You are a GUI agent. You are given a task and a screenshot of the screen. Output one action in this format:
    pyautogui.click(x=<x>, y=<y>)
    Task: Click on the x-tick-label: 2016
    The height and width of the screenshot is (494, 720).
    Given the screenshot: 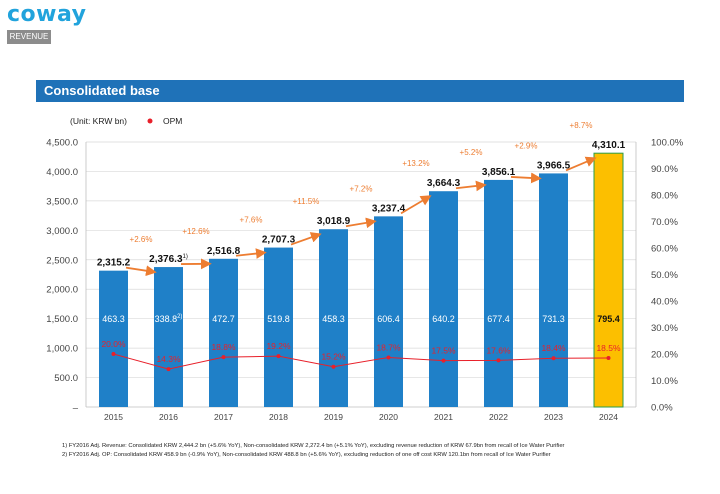 What is the action you would take?
    pyautogui.click(x=168, y=417)
    